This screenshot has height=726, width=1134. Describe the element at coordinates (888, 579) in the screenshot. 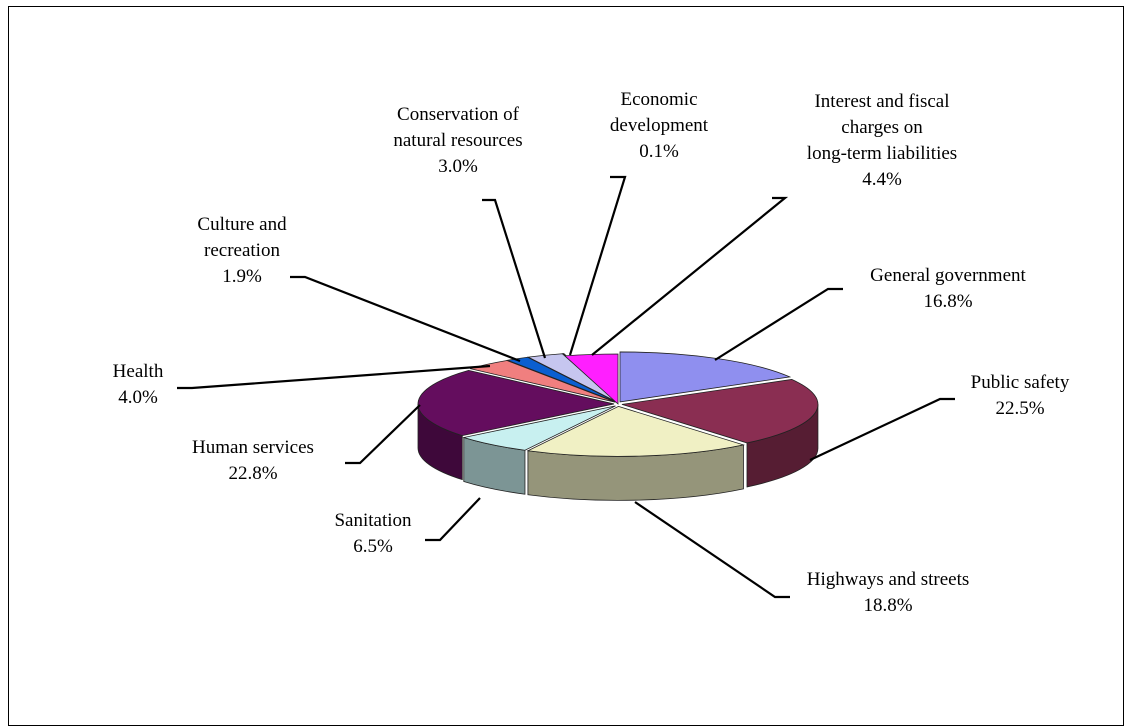

I see `slice-label-2-0: Highways and streets` at that location.